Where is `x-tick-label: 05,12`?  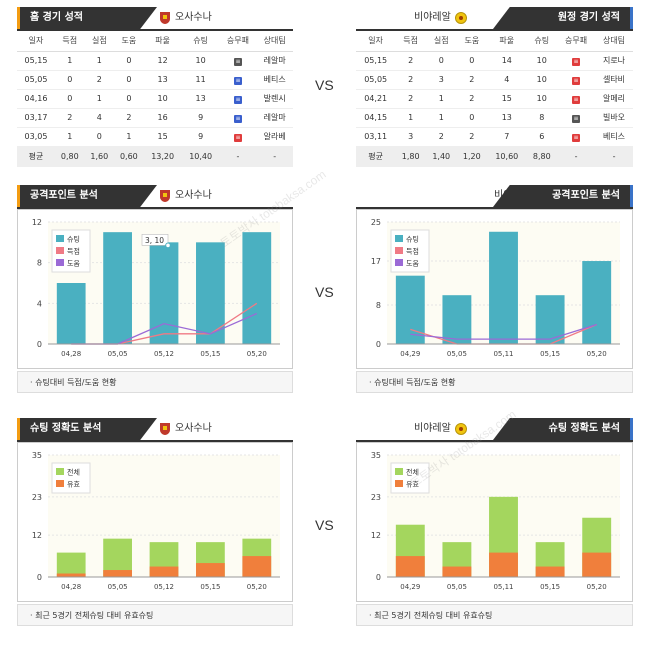 x-tick-label: 05,12 is located at coordinates (164, 587).